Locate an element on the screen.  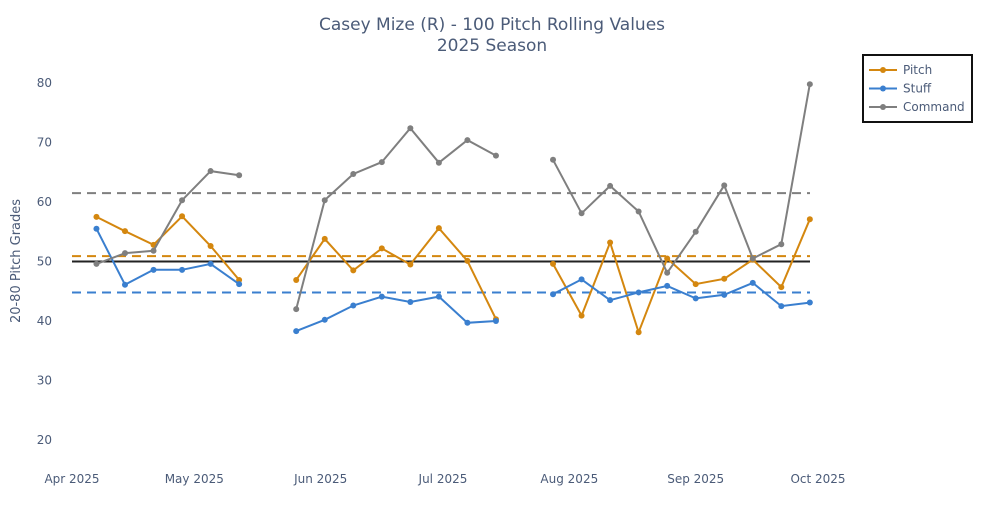
legend-label: Pitch is located at coordinates (917, 70).